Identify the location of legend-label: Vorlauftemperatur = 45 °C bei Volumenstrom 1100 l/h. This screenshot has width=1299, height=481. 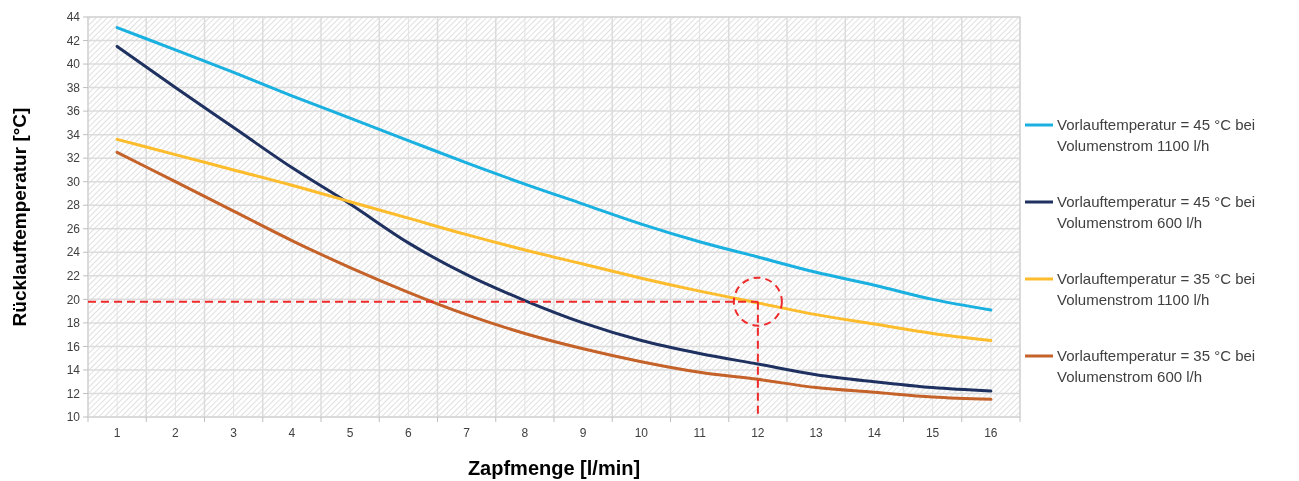
(1156, 135).